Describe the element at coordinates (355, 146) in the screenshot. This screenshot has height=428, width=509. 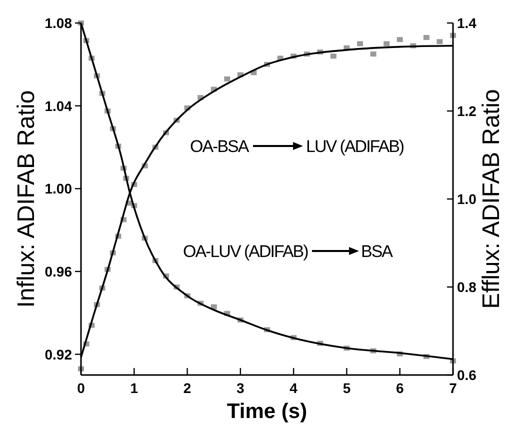
I see `annotation: LUV (ADIFAB)` at that location.